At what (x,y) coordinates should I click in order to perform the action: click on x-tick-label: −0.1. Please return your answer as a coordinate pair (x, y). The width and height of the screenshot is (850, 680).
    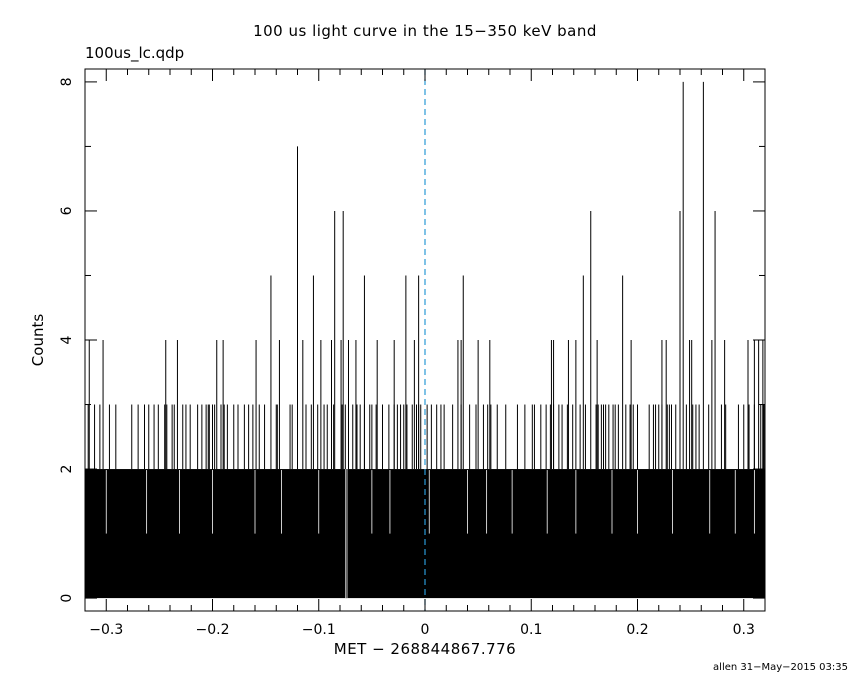
    Looking at the image, I should click on (319, 630).